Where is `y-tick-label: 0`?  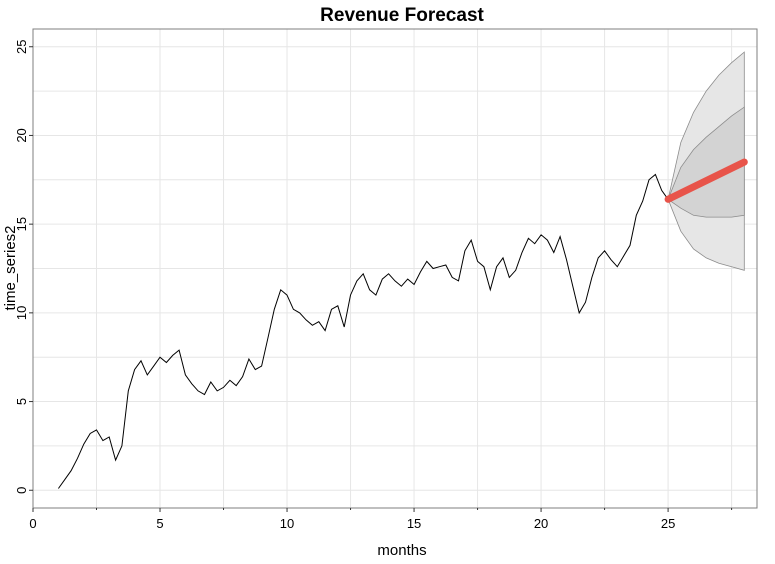 y-tick-label: 0 is located at coordinates (21, 490).